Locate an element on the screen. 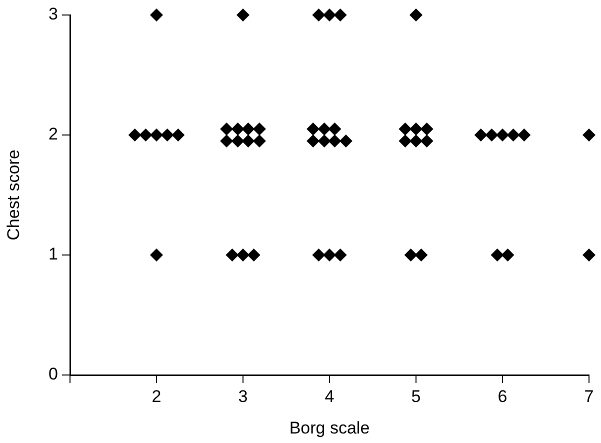 This screenshot has height=443, width=601. x-tick-label: 2 is located at coordinates (157, 396).